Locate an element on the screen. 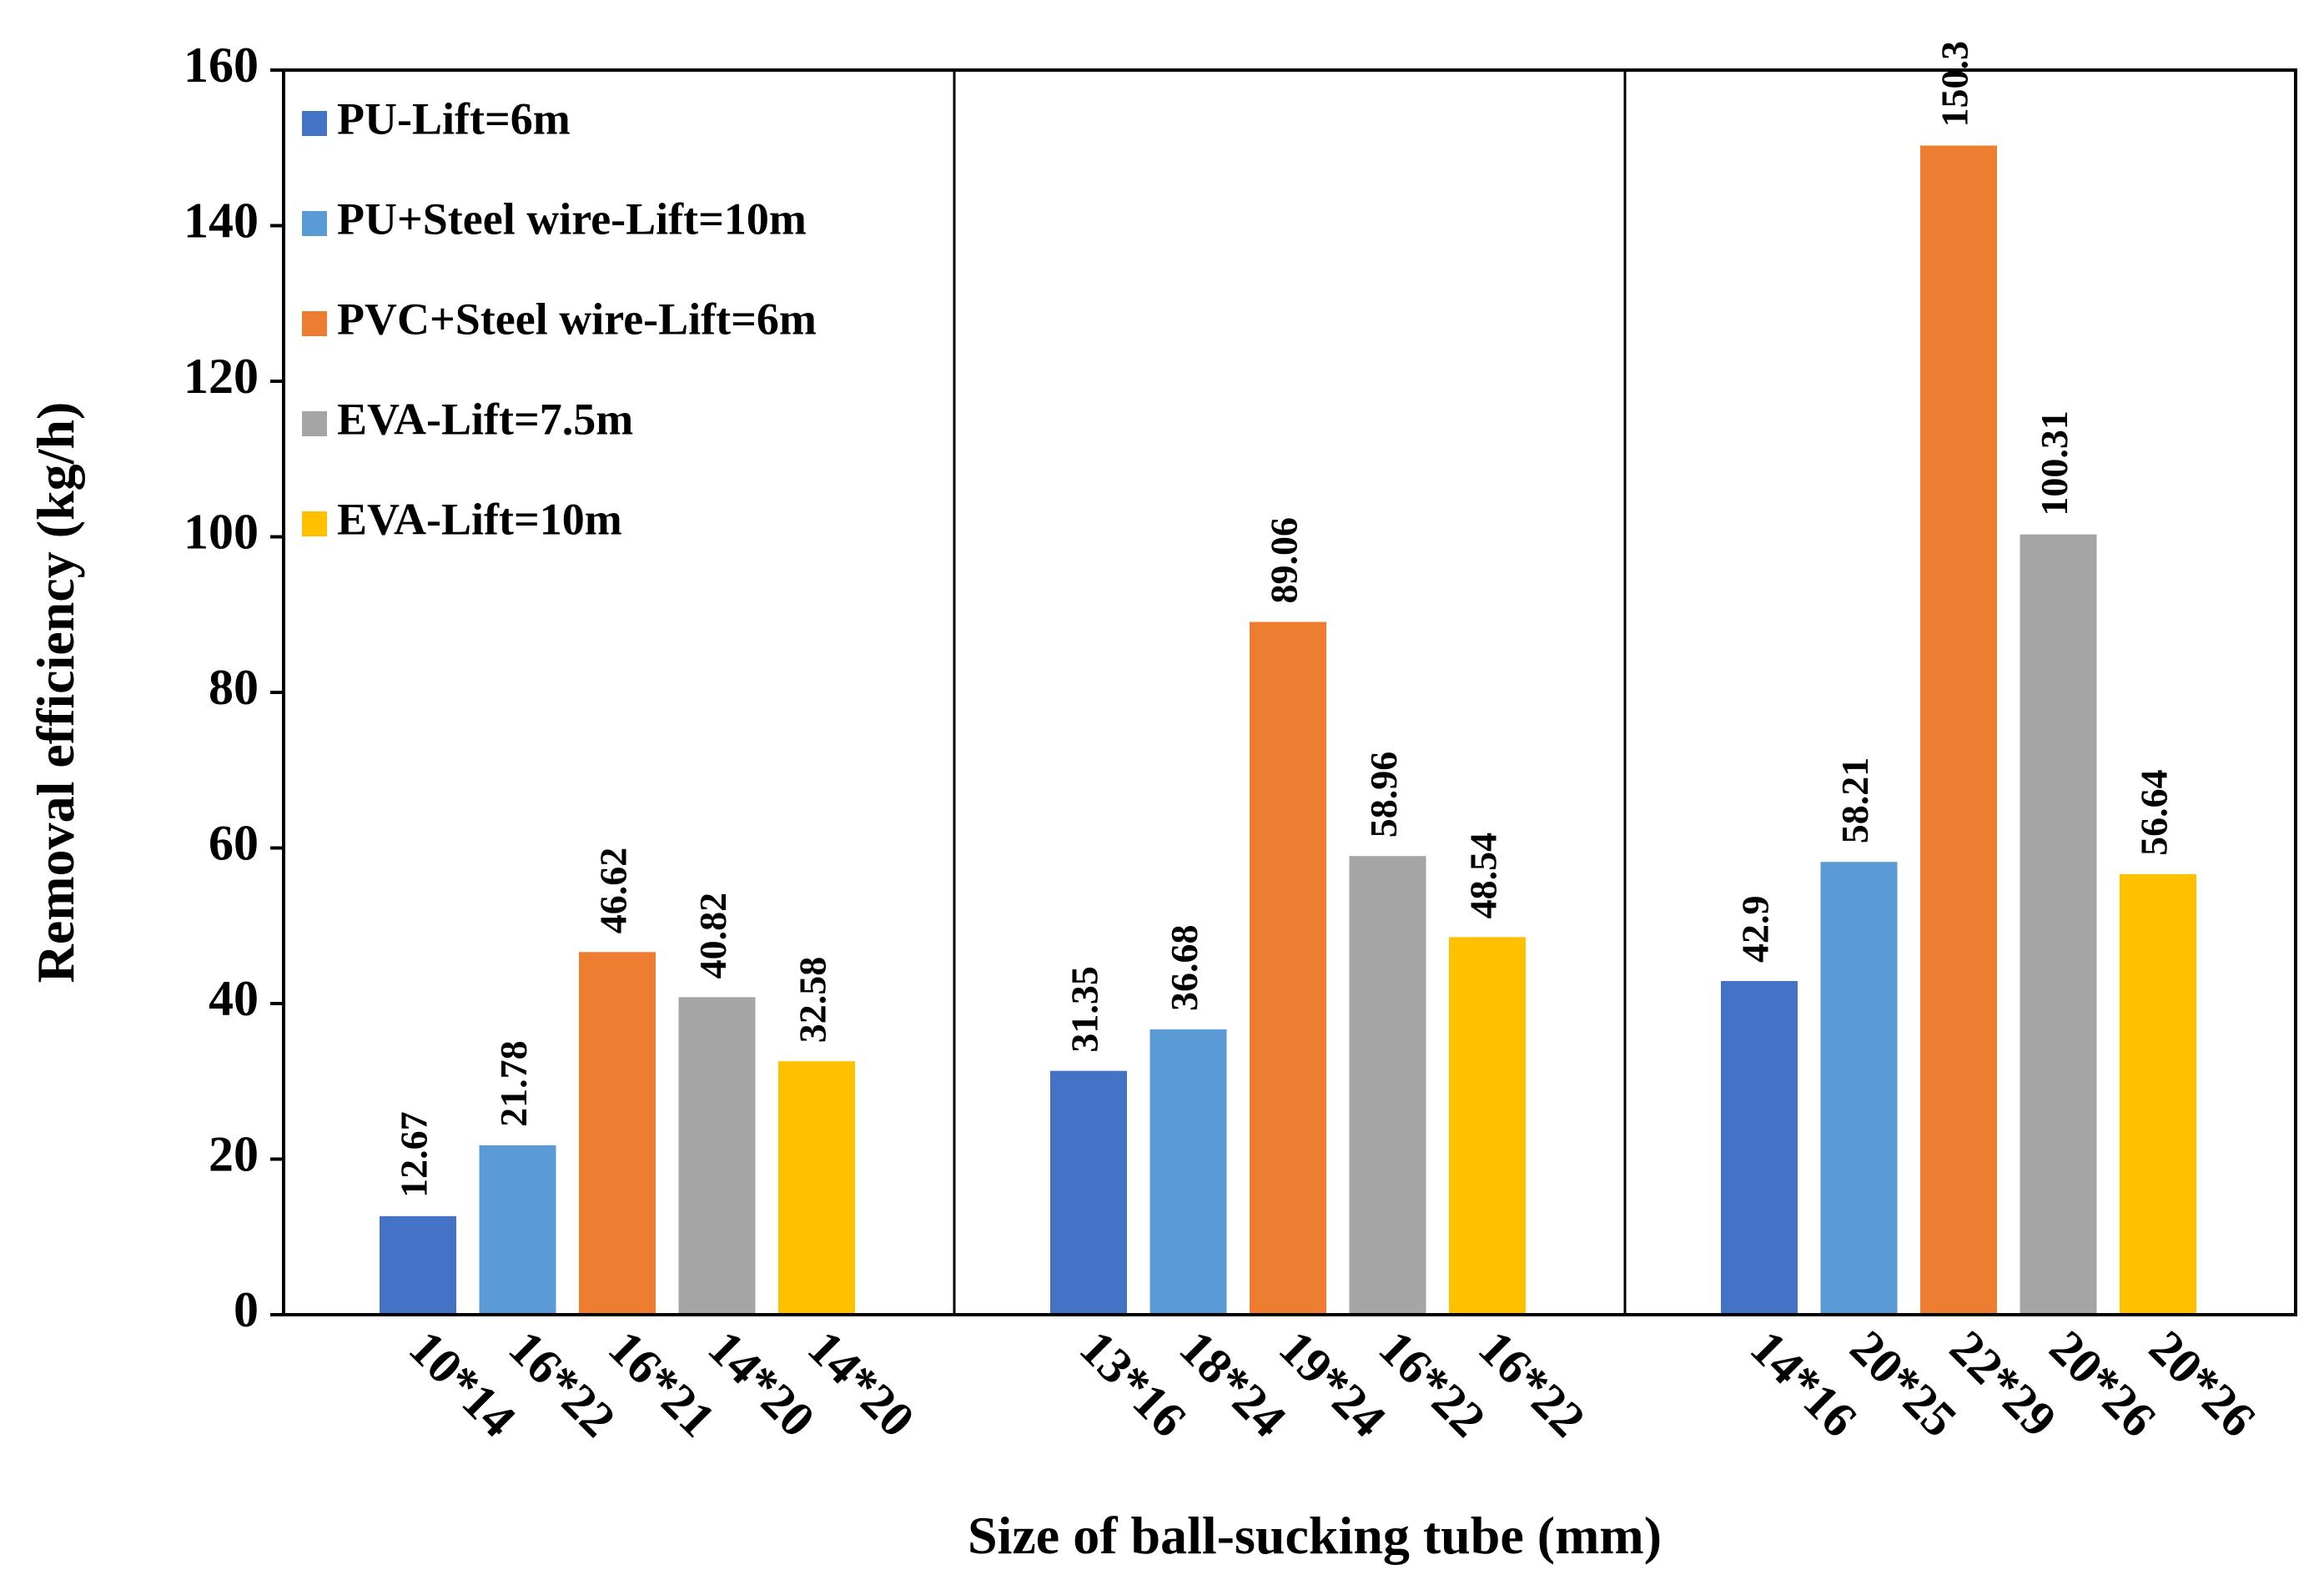  y-tick-label: 20 is located at coordinates (234, 1153).